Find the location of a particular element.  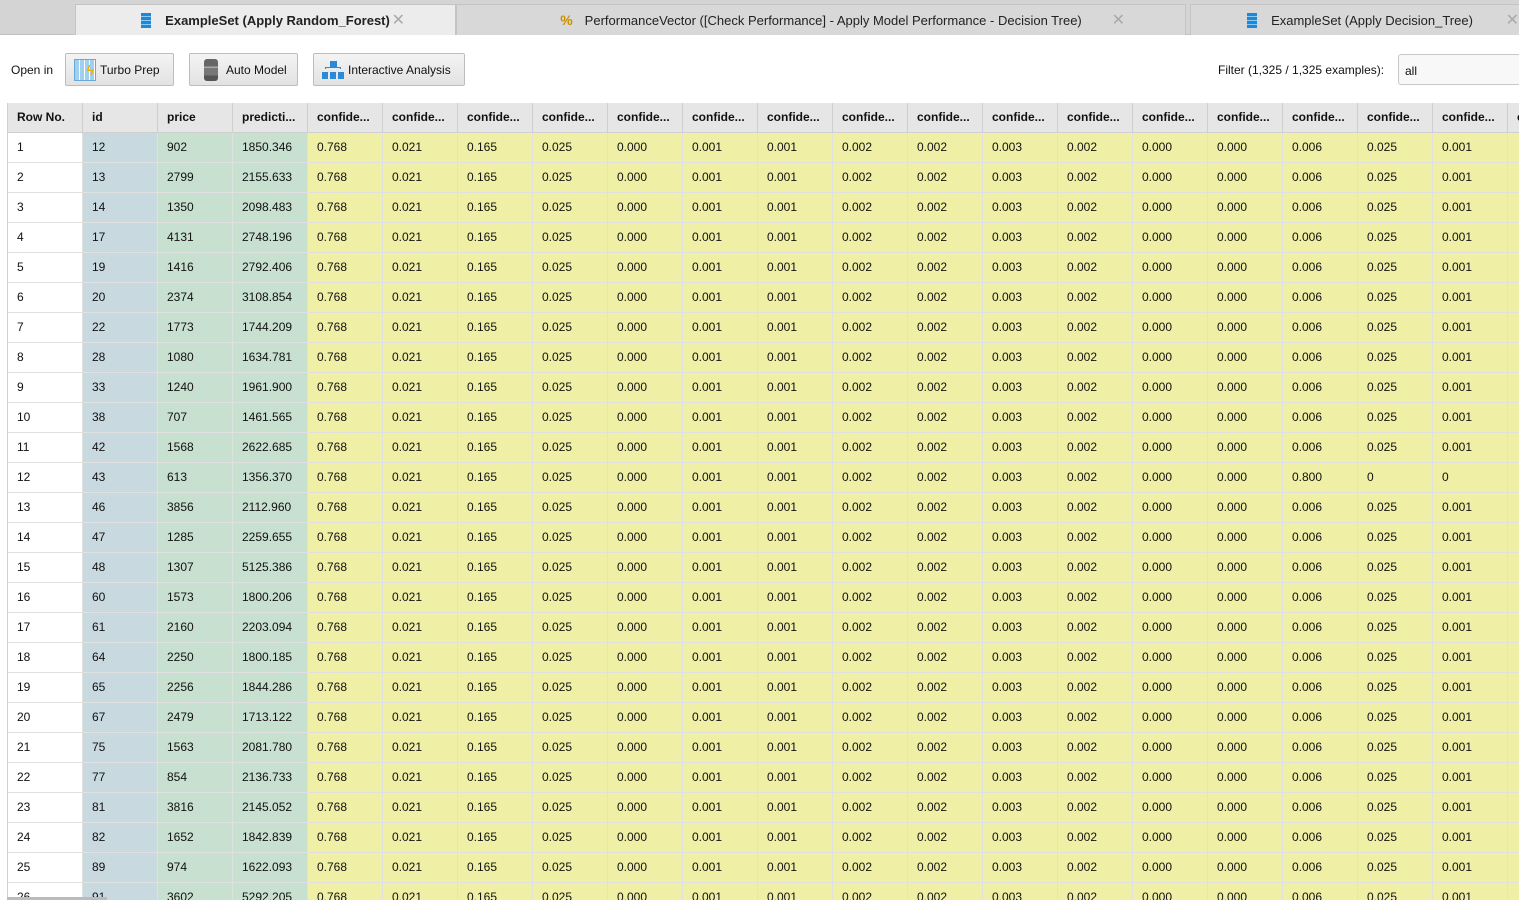

table-cell: 11 is located at coordinates (45, 448).